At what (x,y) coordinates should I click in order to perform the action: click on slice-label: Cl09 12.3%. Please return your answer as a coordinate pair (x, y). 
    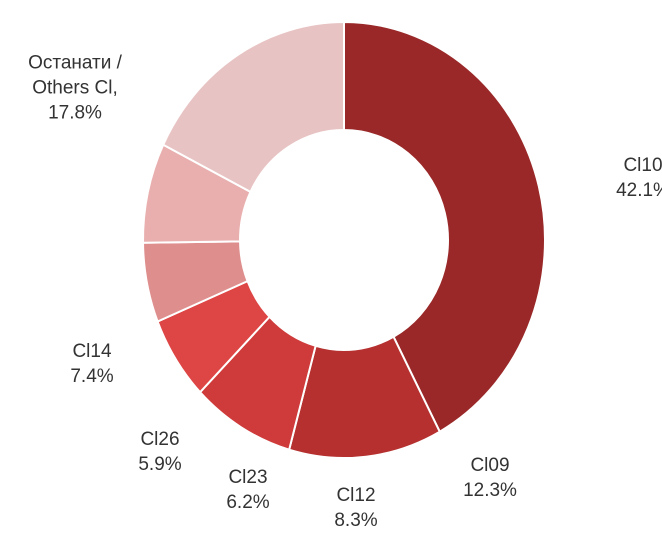
    Looking at the image, I should click on (490, 478).